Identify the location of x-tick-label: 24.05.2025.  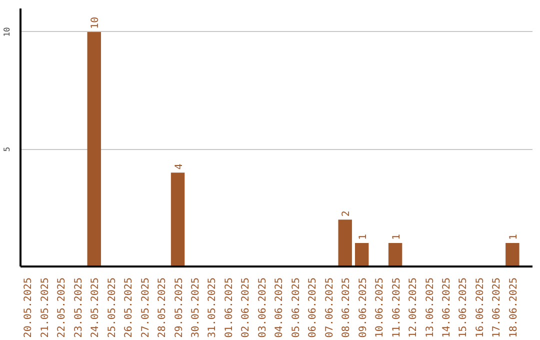
(96, 307).